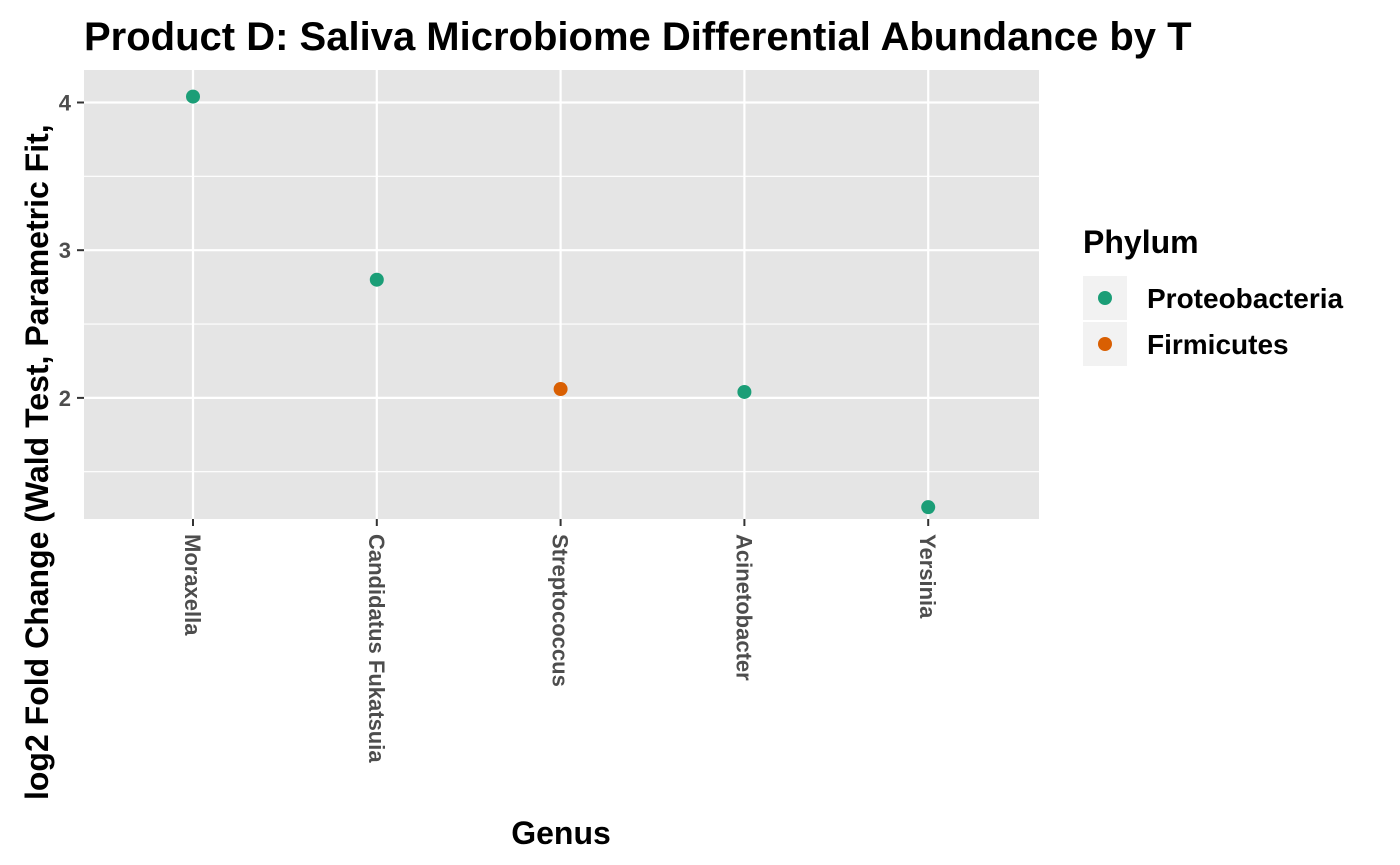  What do you see at coordinates (65, 250) in the screenshot?
I see `y-tick-label: 3` at bounding box center [65, 250].